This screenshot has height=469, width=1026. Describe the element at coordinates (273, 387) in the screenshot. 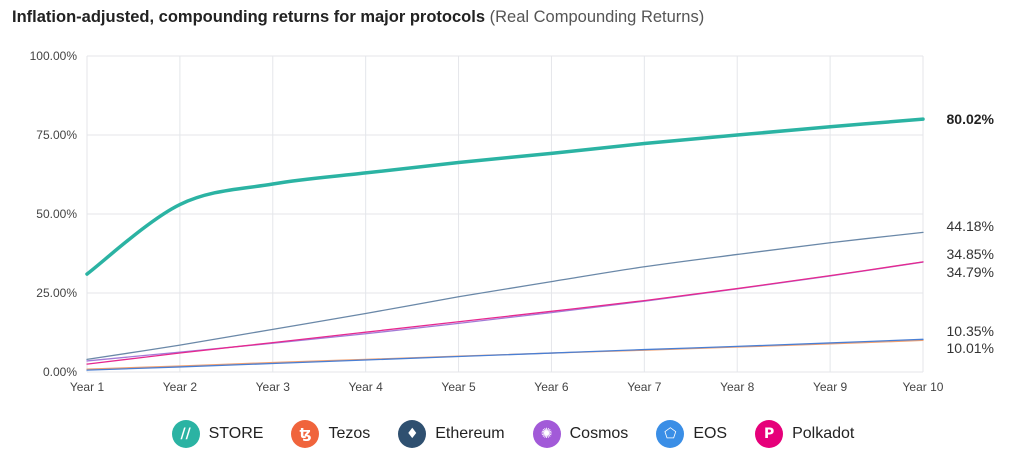

I see `x-tick-label: Year 3` at that location.